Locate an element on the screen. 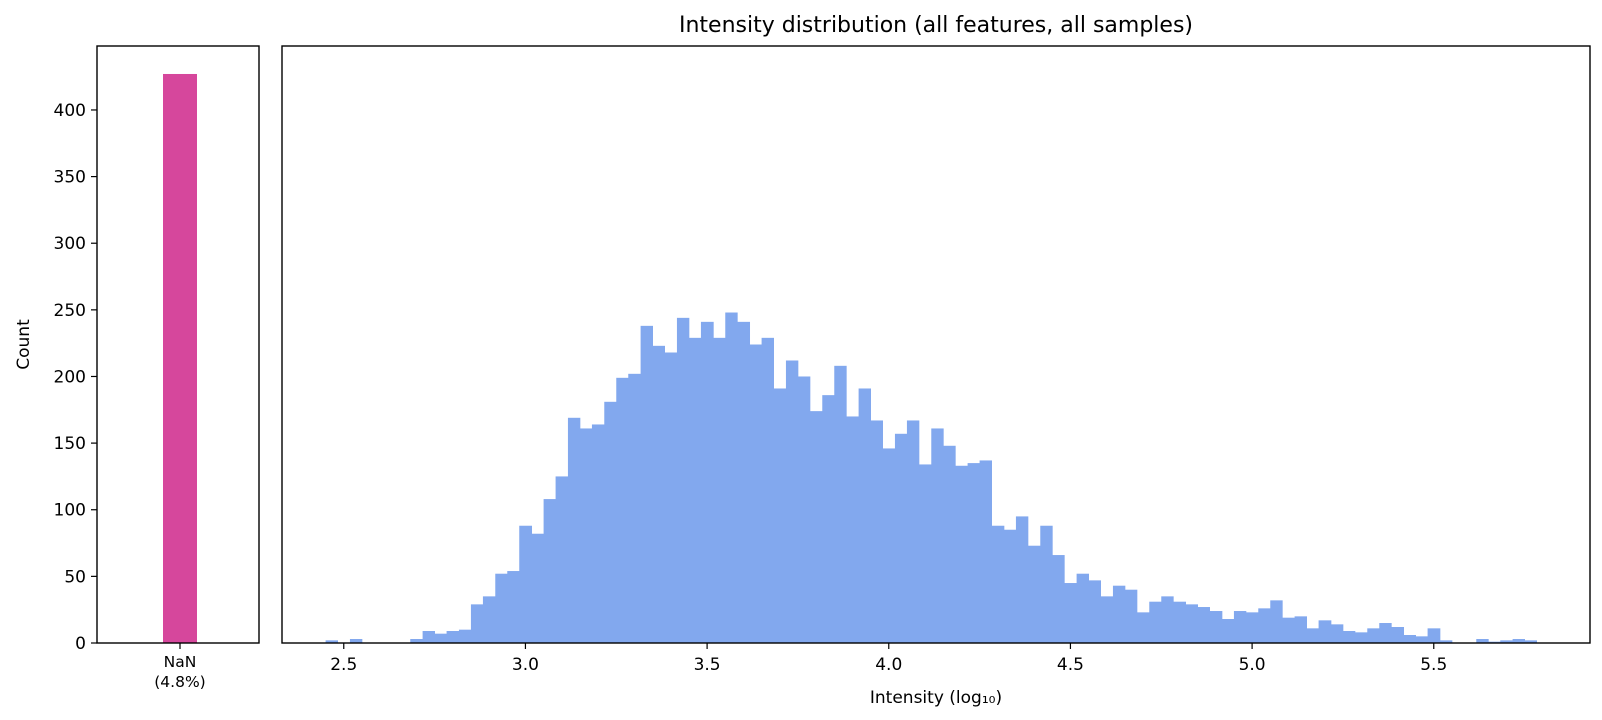 The width and height of the screenshot is (1602, 720). x-axis-label: Intensity (log₁₀) is located at coordinates (936, 698).